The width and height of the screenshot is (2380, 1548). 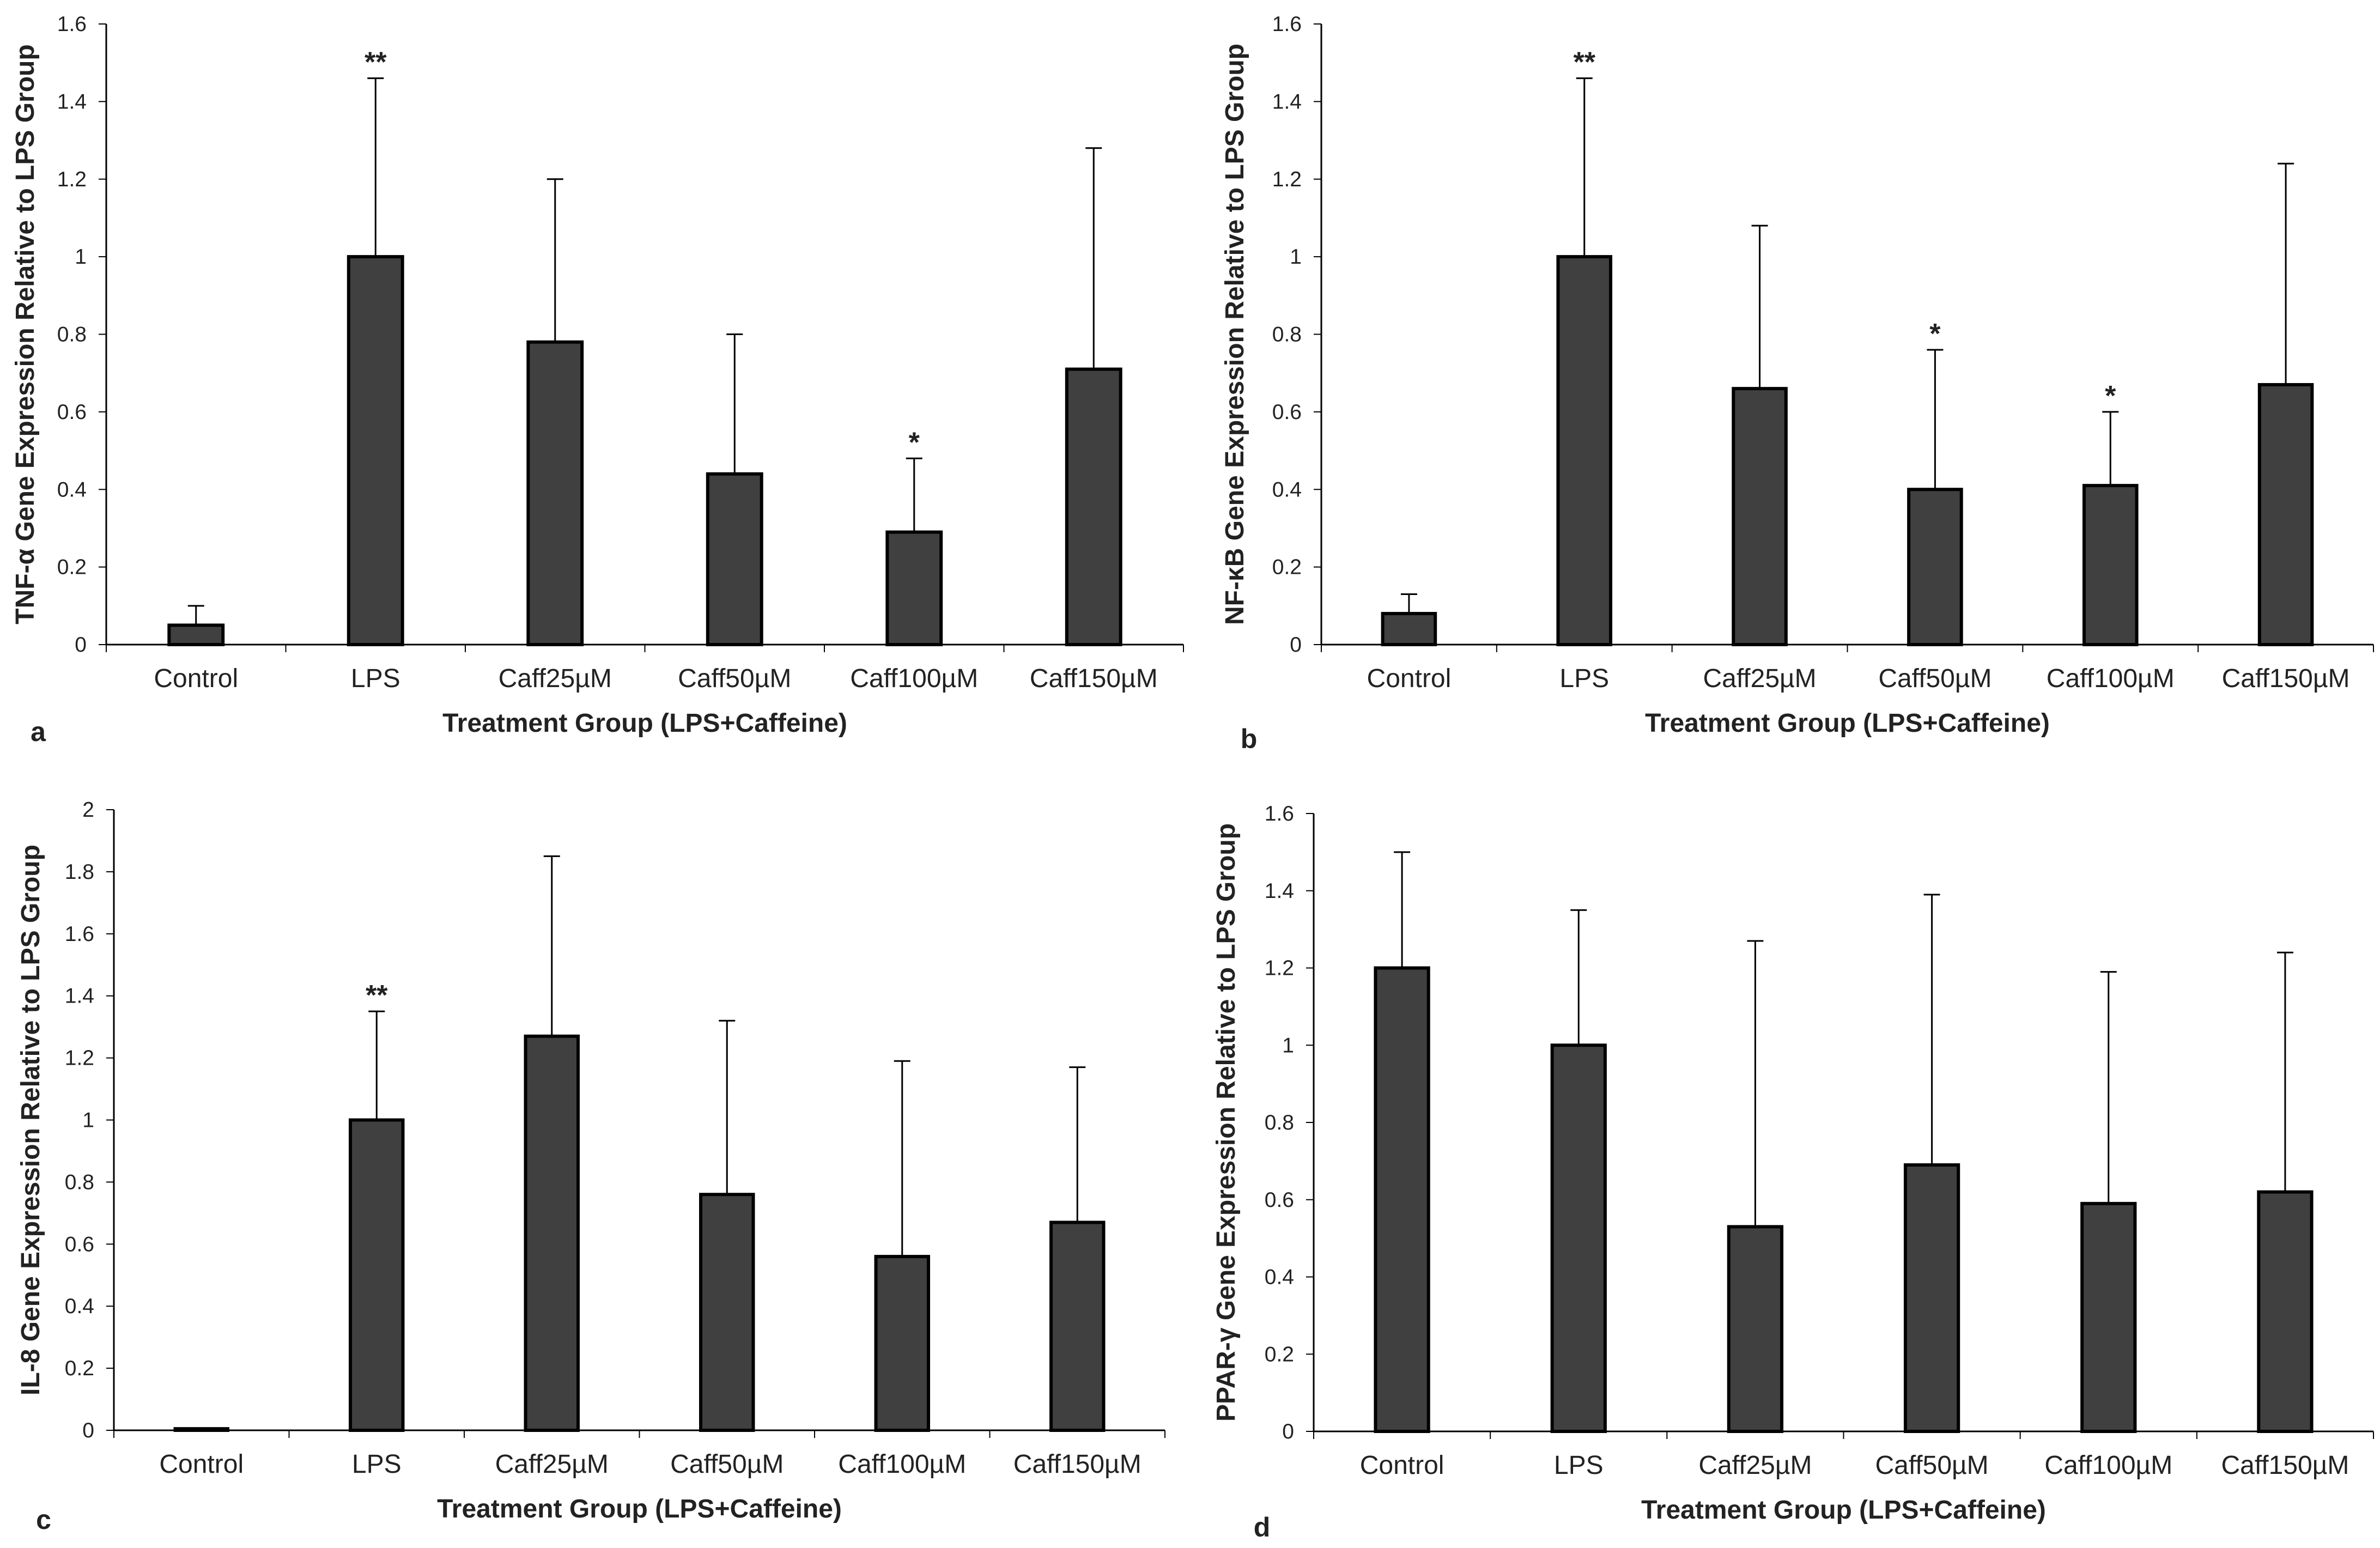 What do you see at coordinates (79, 872) in the screenshot?
I see `y-tick-label-c: 1.8` at bounding box center [79, 872].